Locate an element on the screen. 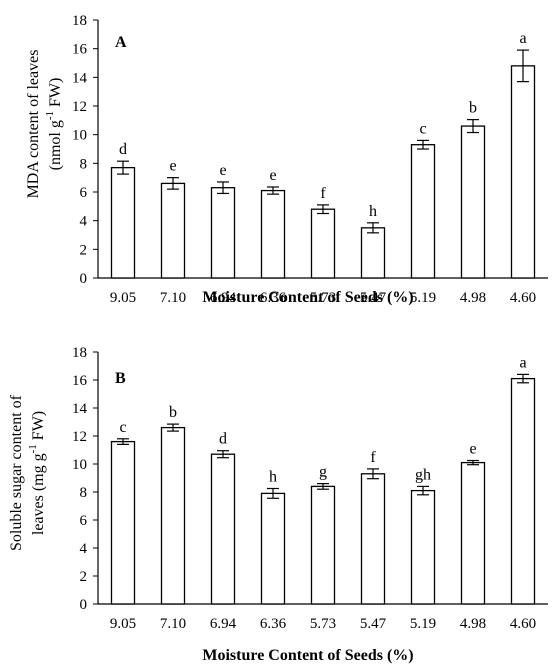 This screenshot has width=552, height=665. panel-a-label: A is located at coordinates (121, 42).